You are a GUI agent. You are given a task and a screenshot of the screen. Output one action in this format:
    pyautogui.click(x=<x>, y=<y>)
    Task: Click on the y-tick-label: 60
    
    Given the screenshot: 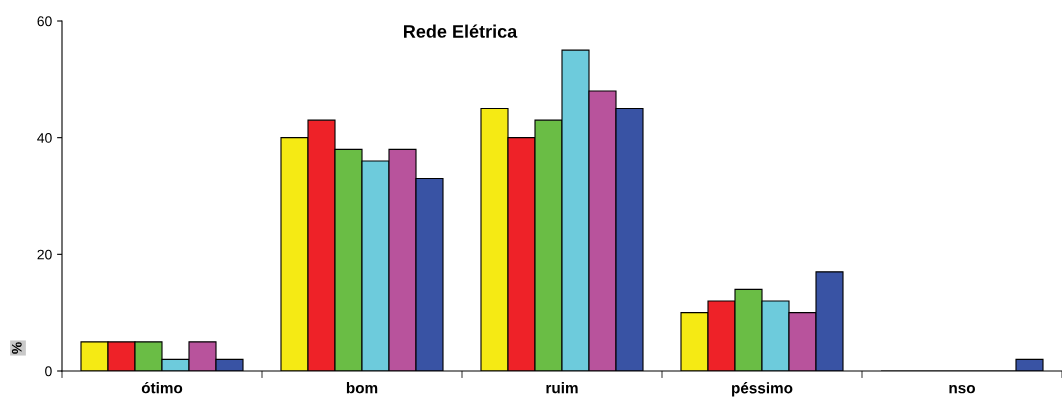 What is the action you would take?
    pyautogui.click(x=44, y=21)
    